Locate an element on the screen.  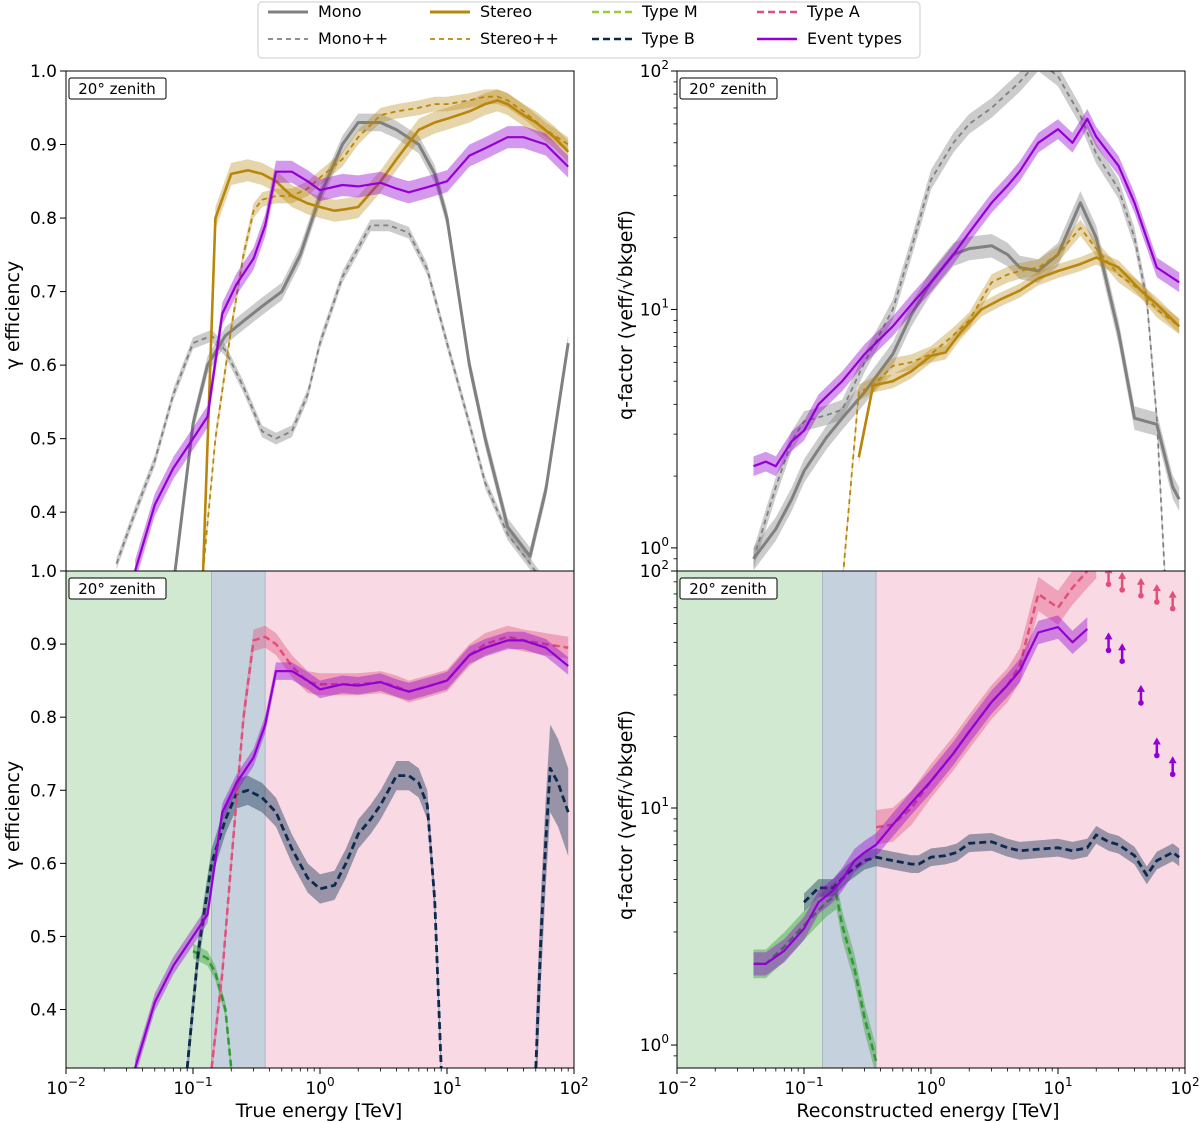
y-tick-label: 0.8 is located at coordinates (43, 718).